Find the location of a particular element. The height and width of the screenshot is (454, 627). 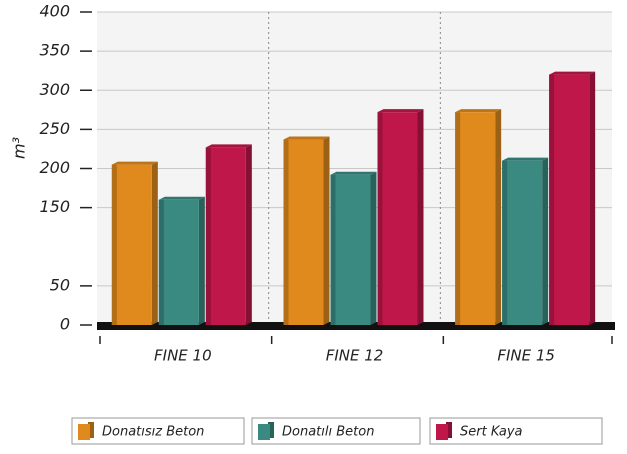

x-tick-label: FINE 12 is located at coordinates (355, 356).